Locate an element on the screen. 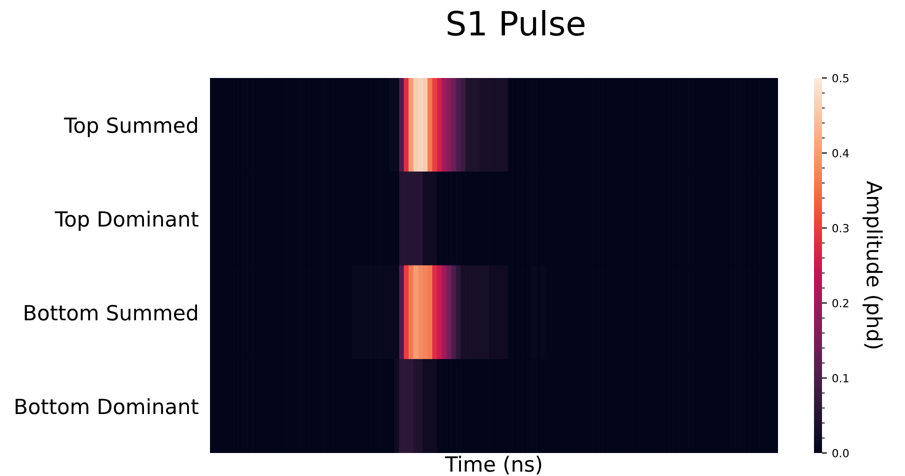 This screenshot has width=905, height=476. color-bar-label: 0.2 is located at coordinates (840, 303).